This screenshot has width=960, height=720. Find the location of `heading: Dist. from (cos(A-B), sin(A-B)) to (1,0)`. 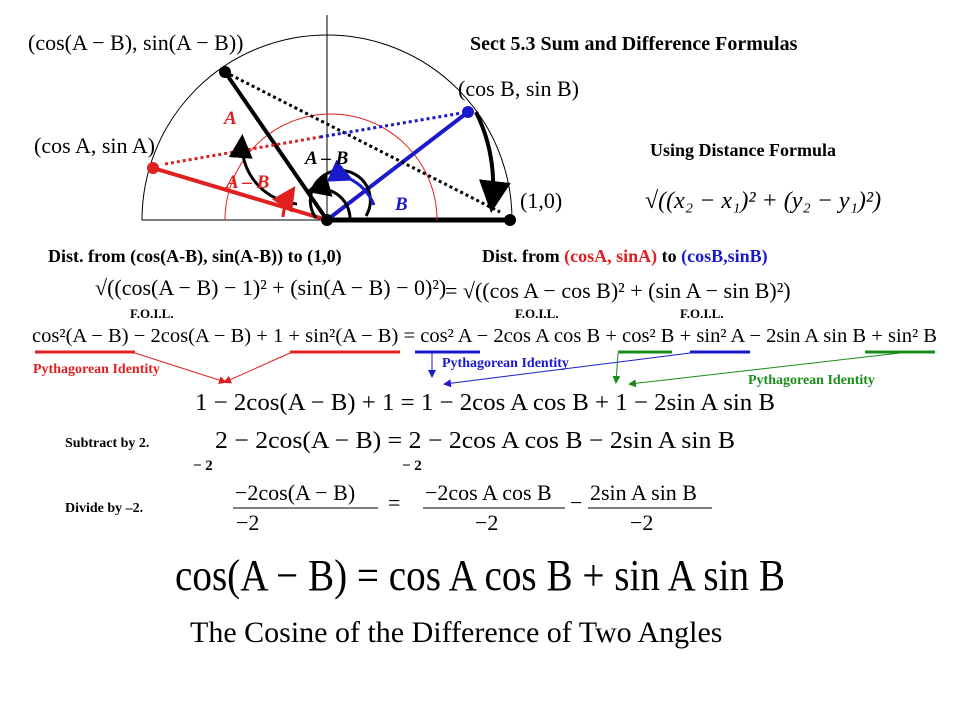

heading: Dist. from (cos(A-B), sin(A-B)) to (1,0) is located at coordinates (195, 256).